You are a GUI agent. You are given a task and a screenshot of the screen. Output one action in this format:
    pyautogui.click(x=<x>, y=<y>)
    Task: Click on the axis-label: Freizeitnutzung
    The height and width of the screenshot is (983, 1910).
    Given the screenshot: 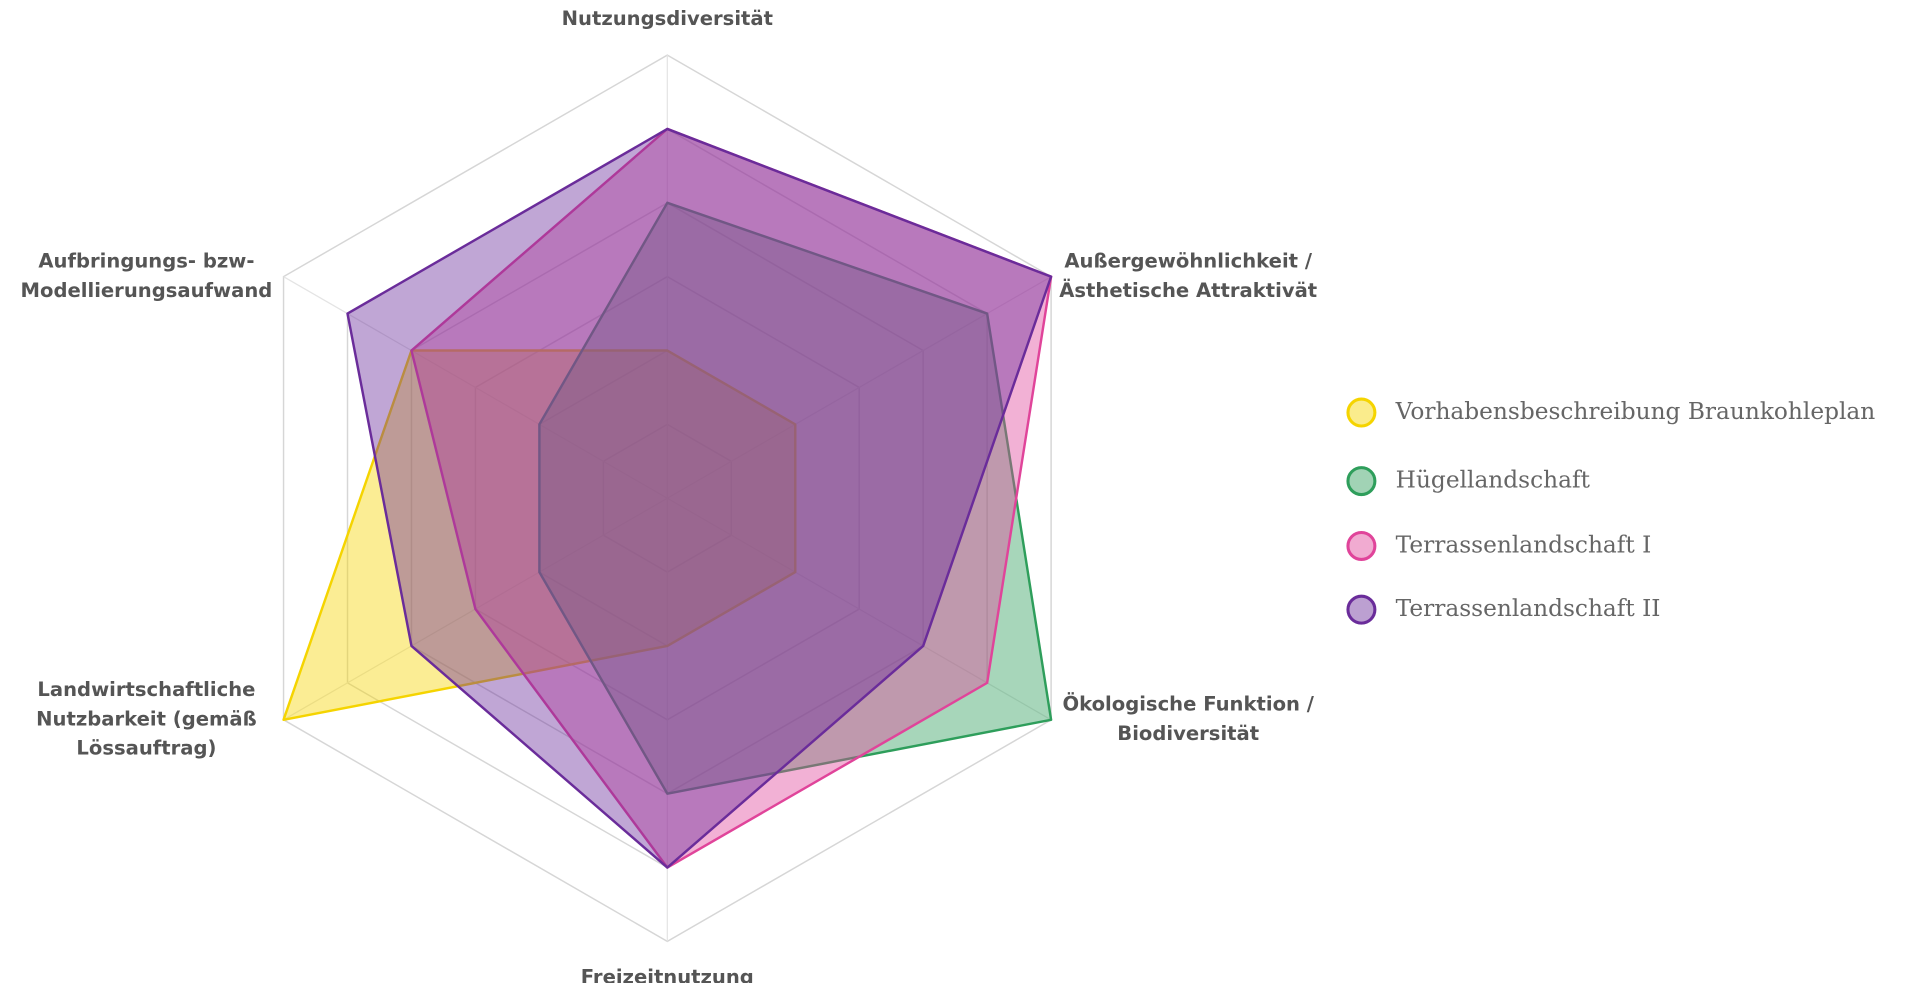 What is the action you would take?
    pyautogui.click(x=667, y=974)
    